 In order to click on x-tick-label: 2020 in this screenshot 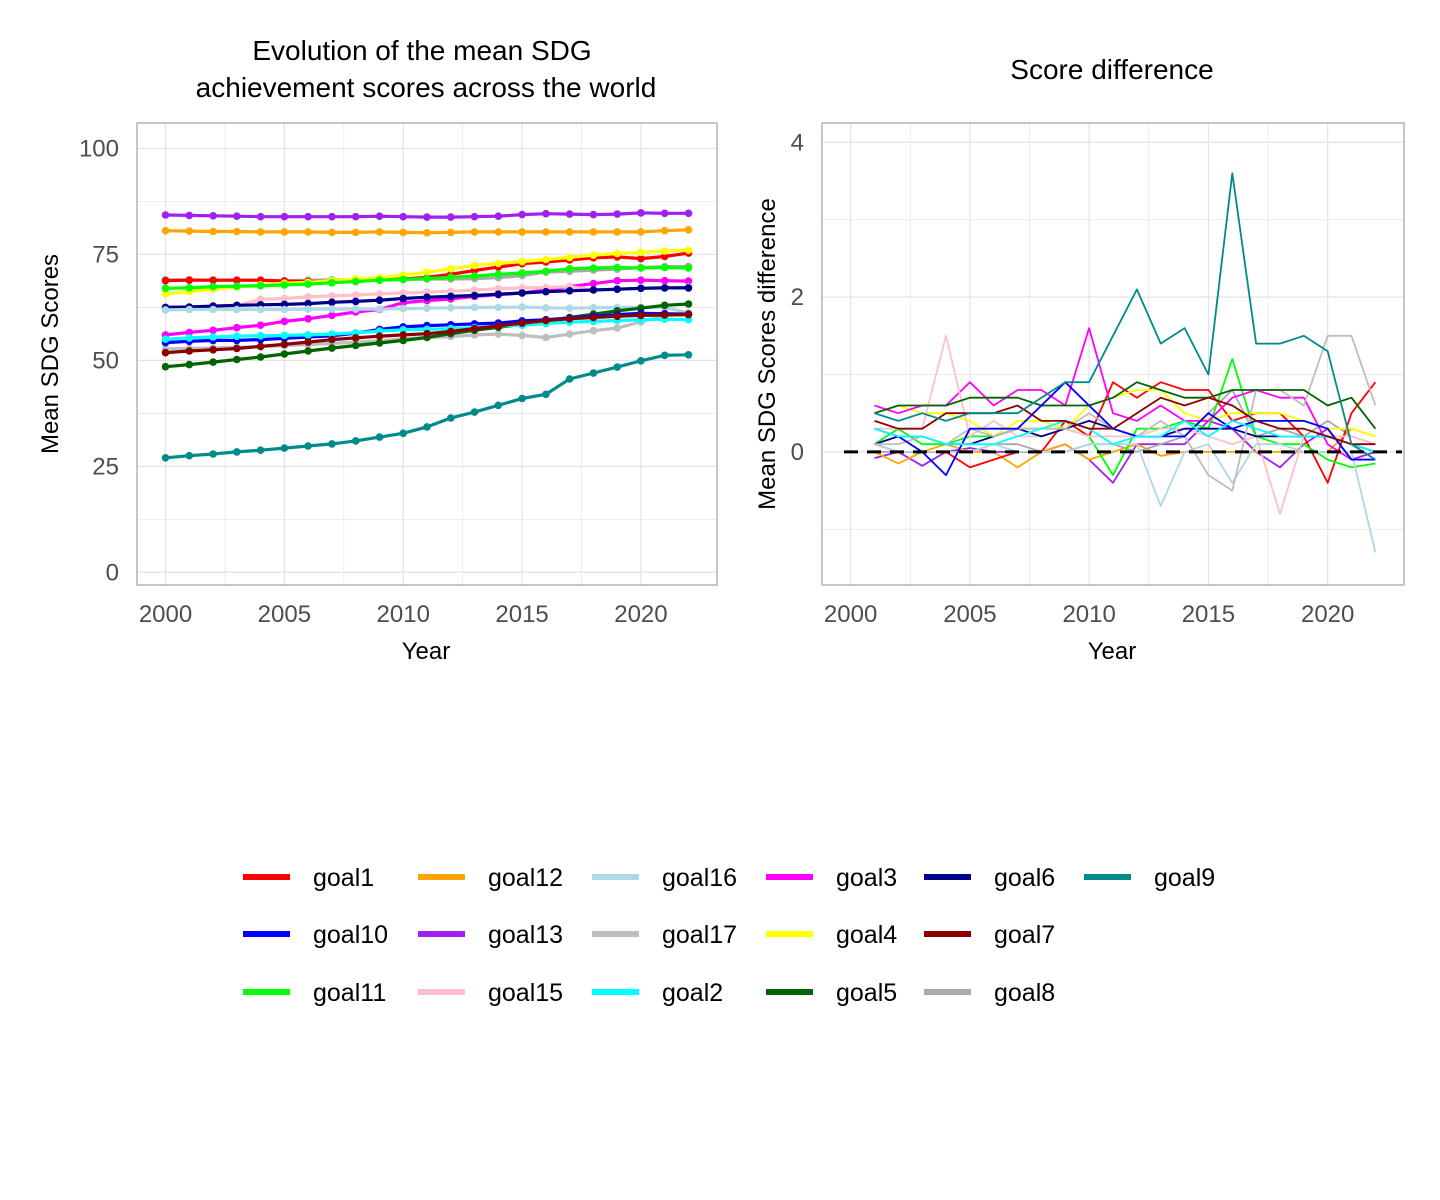, I will do `click(640, 614)`.